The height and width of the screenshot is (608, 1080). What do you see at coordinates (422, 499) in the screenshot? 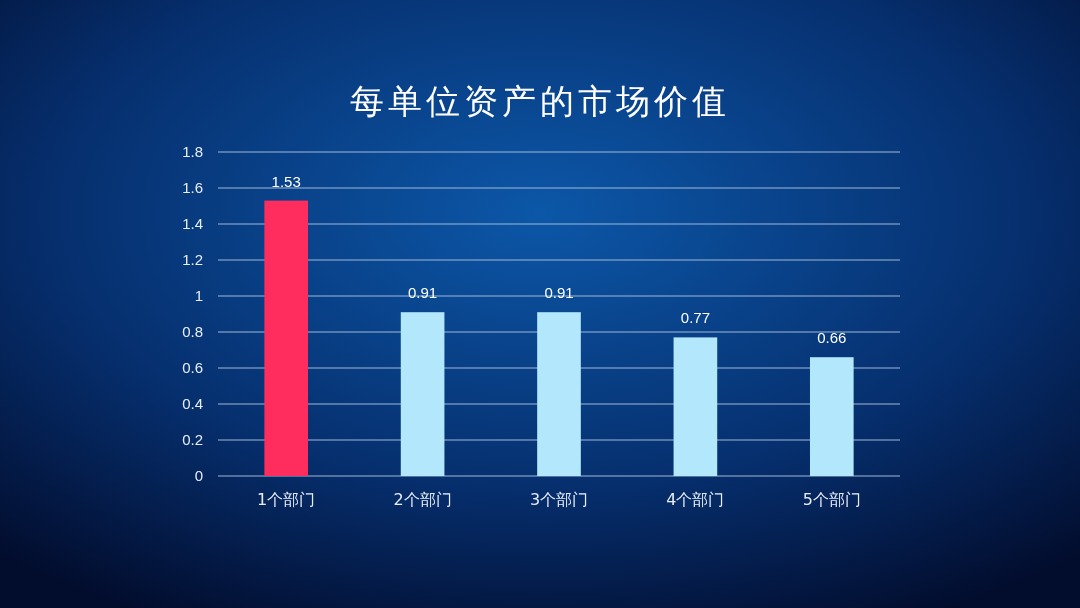
I see `x-tick-label: 2个部门` at bounding box center [422, 499].